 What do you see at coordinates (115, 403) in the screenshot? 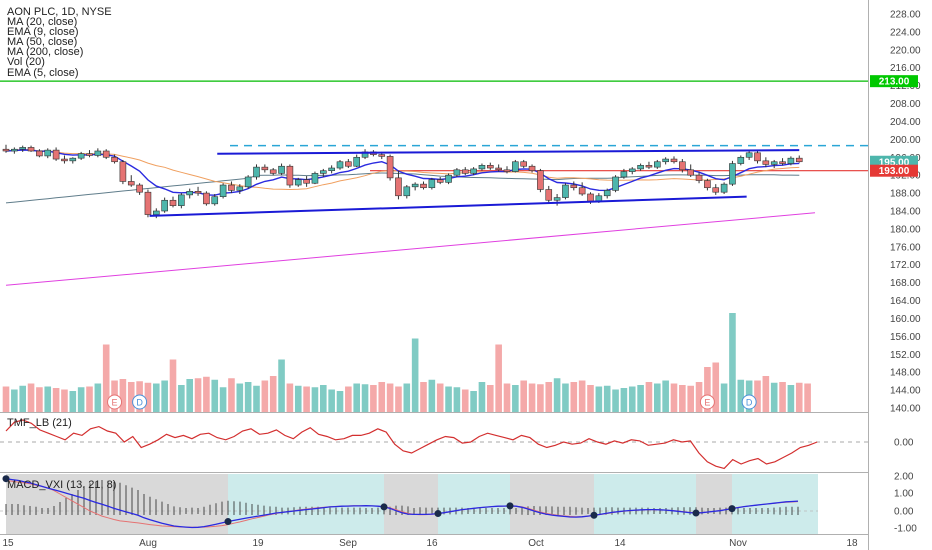
I see `event-badge-label: E` at bounding box center [115, 403].